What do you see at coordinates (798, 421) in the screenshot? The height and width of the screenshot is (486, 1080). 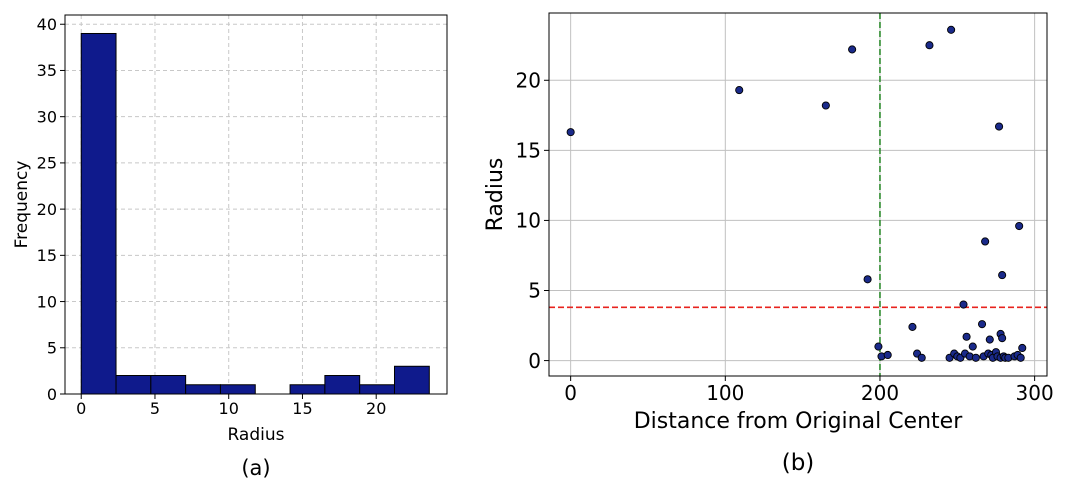 I see `x-axis-label: Distance from Original Center` at bounding box center [798, 421].